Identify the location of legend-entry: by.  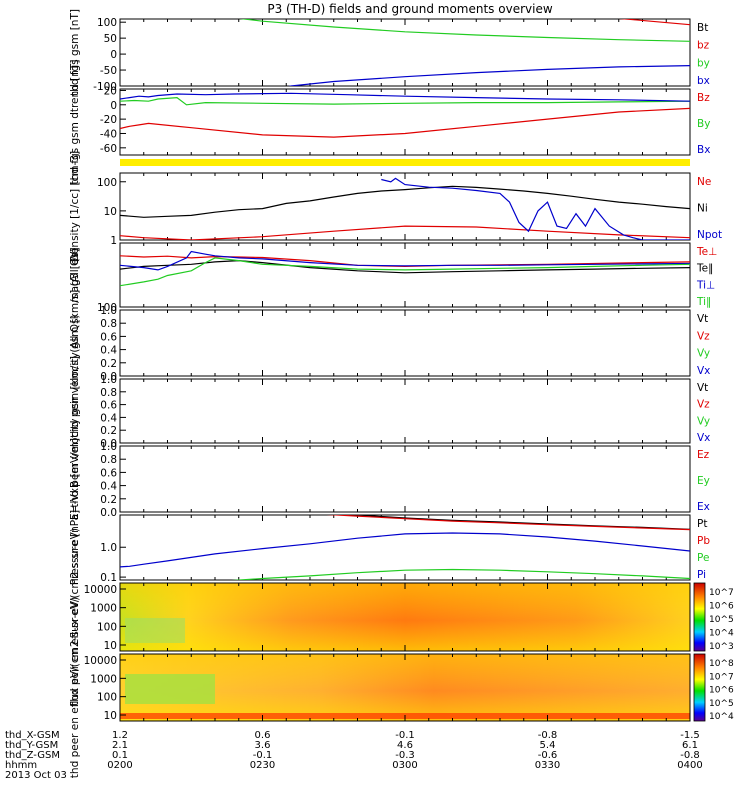
(703, 63).